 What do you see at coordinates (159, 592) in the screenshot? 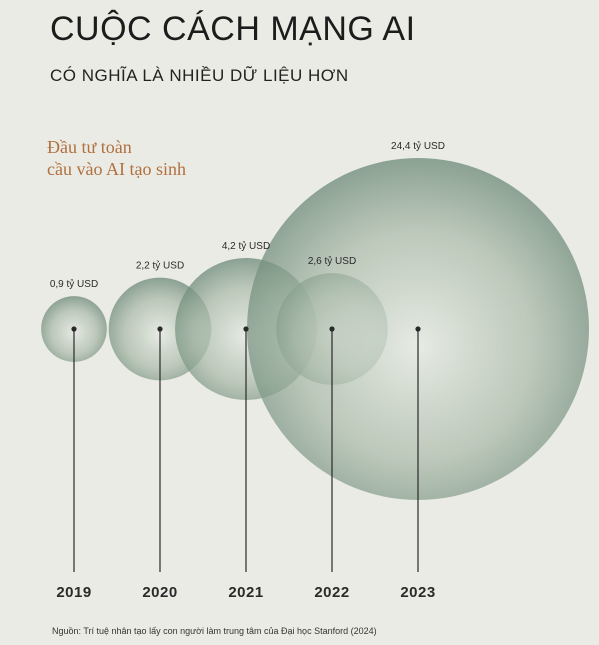
I see `year-label-2020: 2020` at bounding box center [159, 592].